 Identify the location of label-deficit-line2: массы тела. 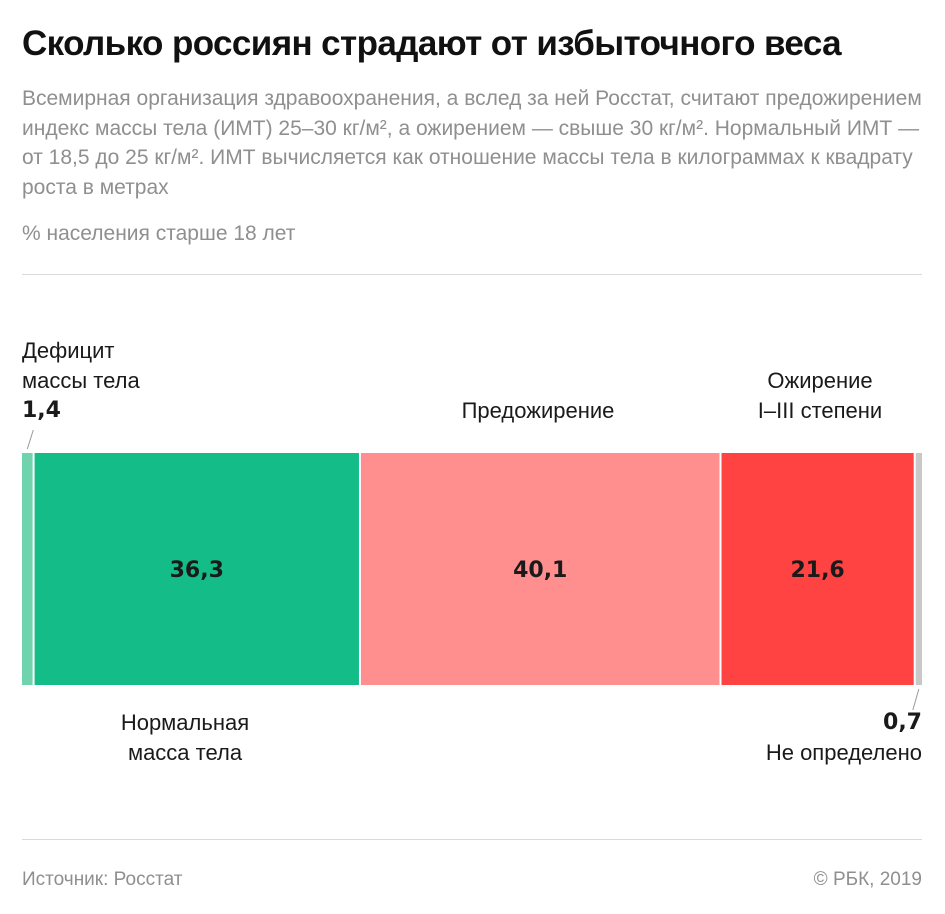
(81, 380).